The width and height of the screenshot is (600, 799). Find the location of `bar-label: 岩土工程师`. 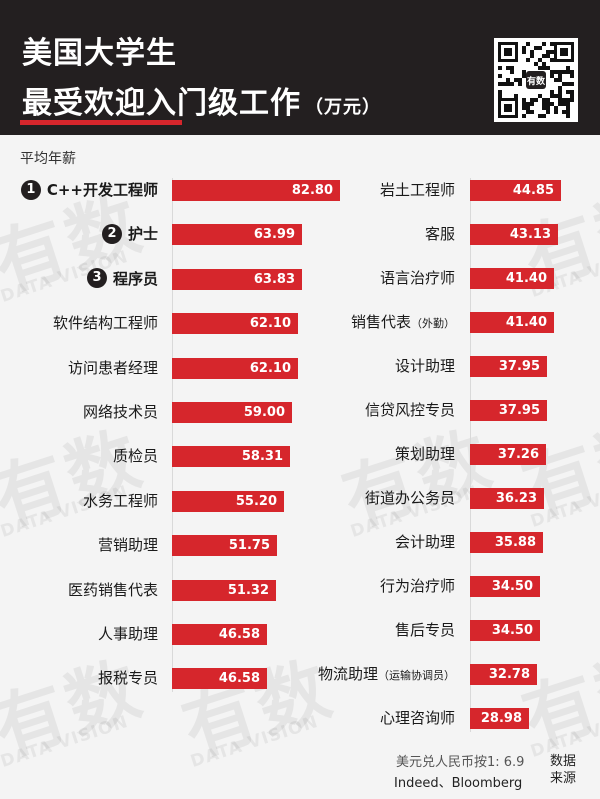

bar-label: 岩土工程师 is located at coordinates (417, 190).